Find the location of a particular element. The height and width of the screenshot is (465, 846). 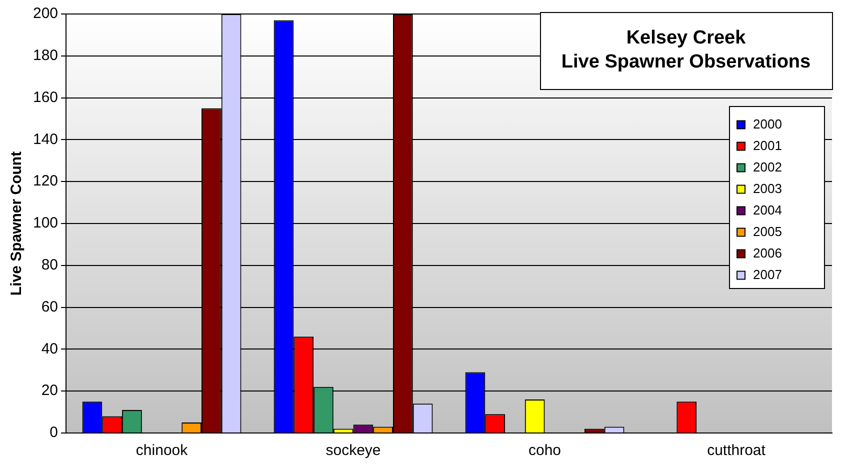

y-tick-label: 100 is located at coordinates (45, 223).